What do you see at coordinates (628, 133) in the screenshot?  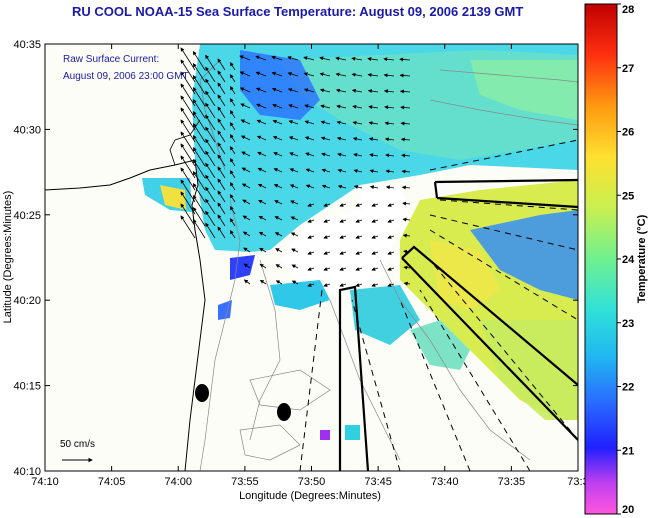 I see `colorbar-tick-label: 26` at bounding box center [628, 133].